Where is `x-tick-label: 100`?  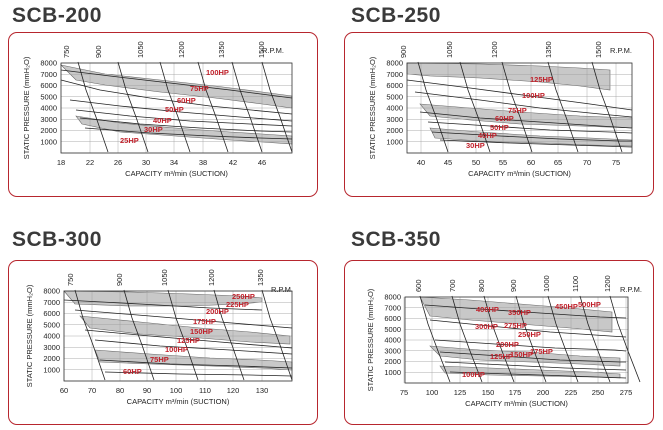
x-tick-label: 100 is located at coordinates (432, 392).